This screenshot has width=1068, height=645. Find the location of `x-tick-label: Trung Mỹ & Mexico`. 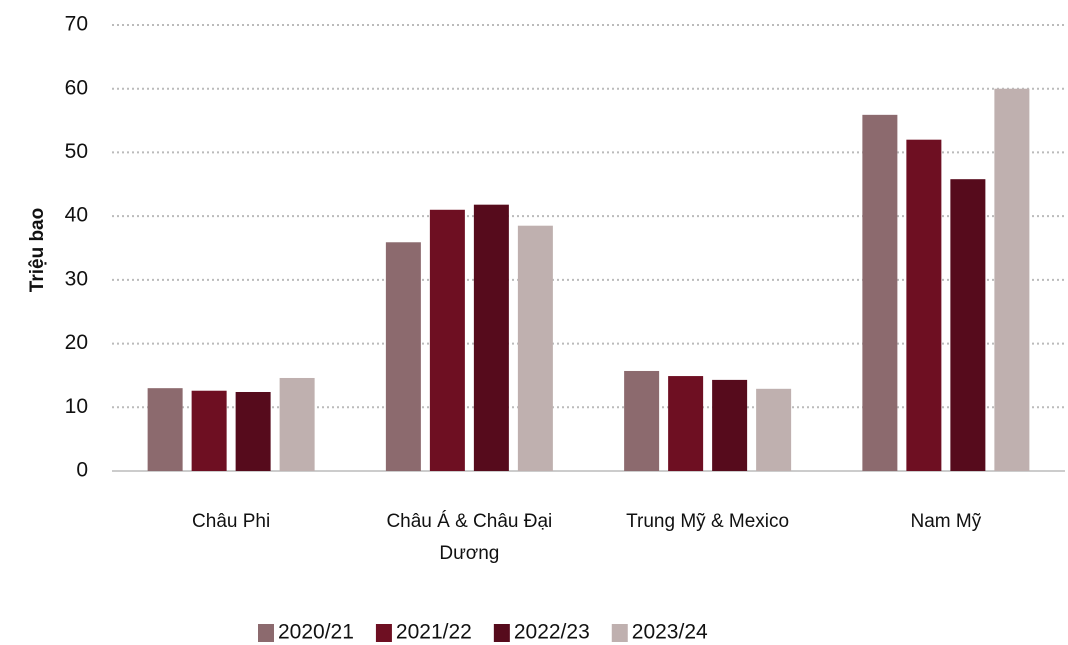

x-tick-label: Trung Mỹ & Mexico is located at coordinates (708, 521).